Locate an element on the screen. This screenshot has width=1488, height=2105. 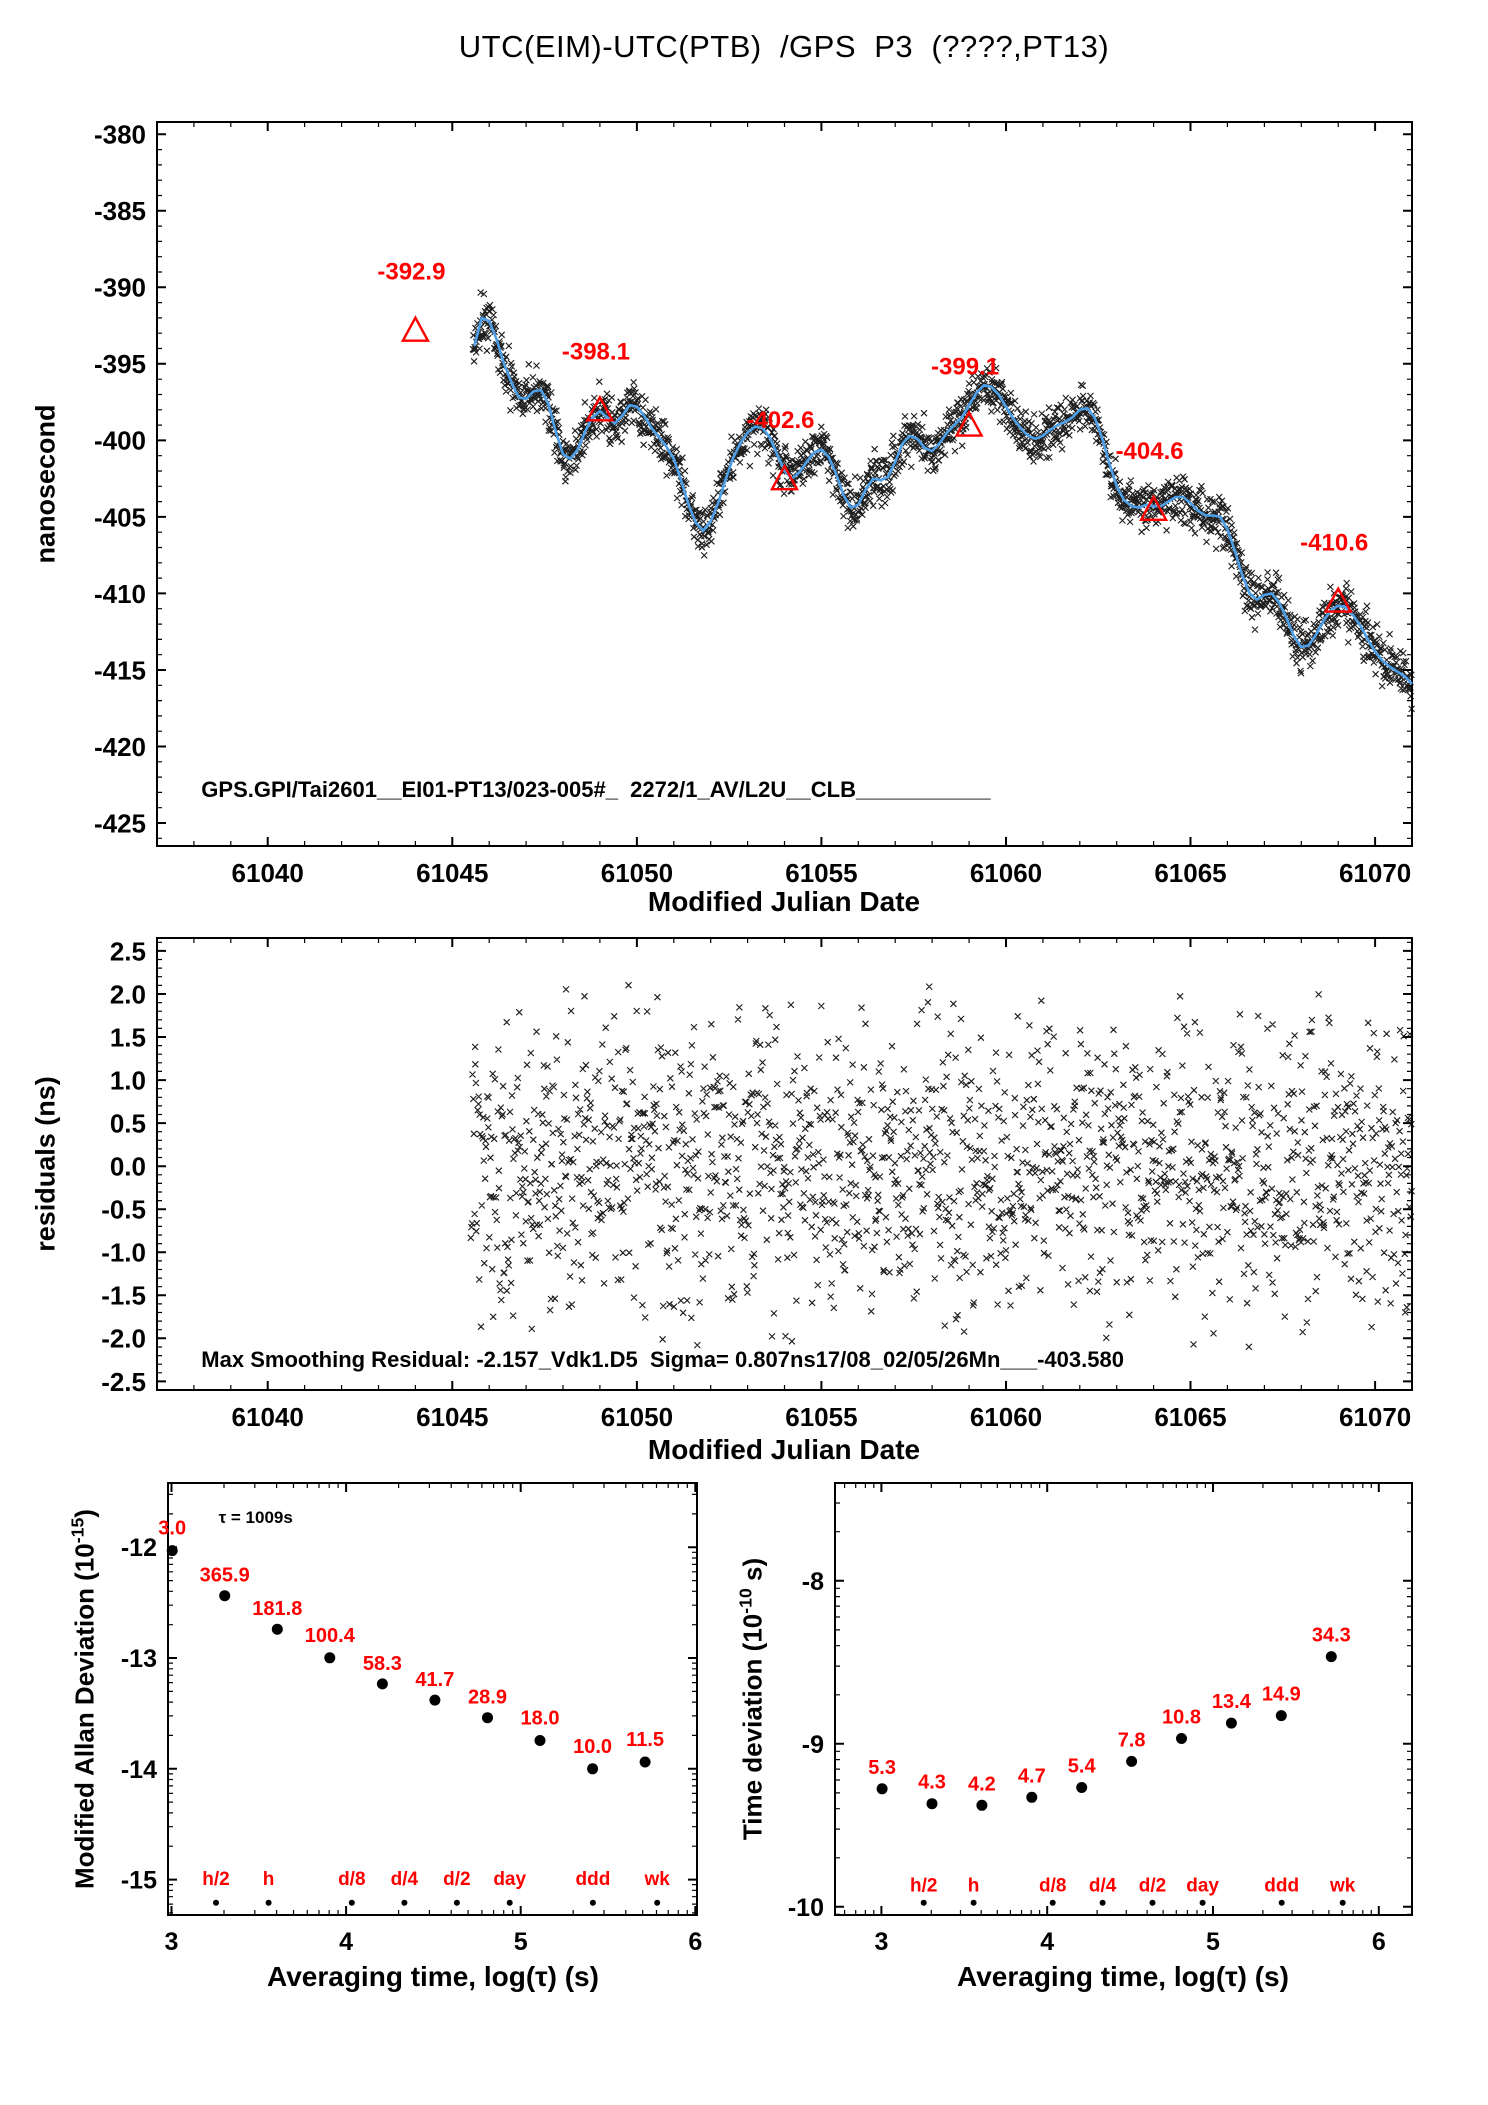
phase-x-tick-label: 61045 is located at coordinates (452, 873).